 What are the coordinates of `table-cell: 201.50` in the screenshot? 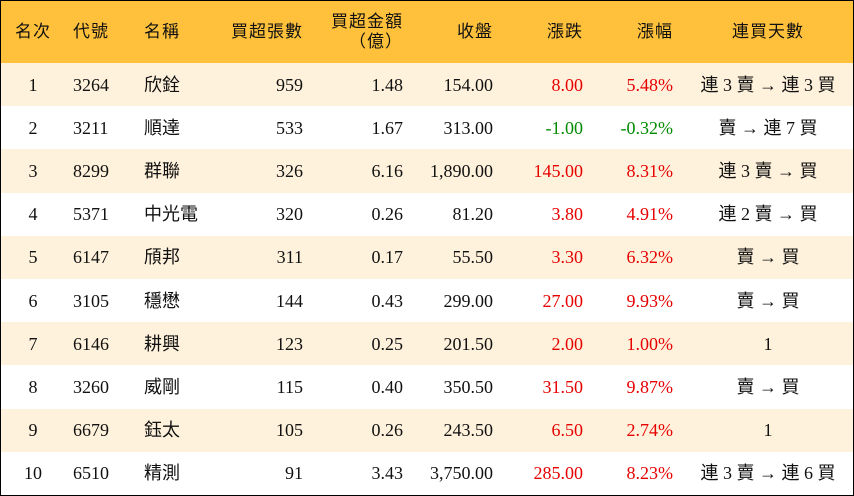 It's located at (447, 343).